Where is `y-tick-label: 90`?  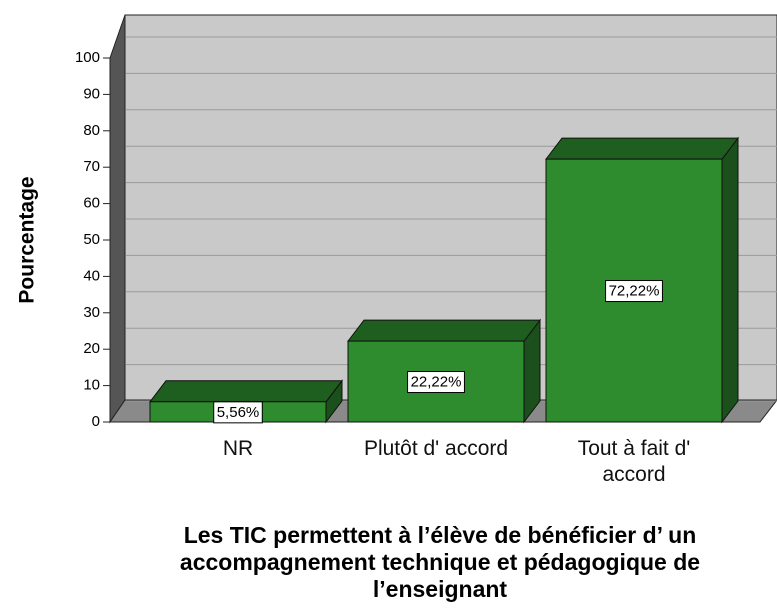
y-tick-label: 90 is located at coordinates (91, 93).